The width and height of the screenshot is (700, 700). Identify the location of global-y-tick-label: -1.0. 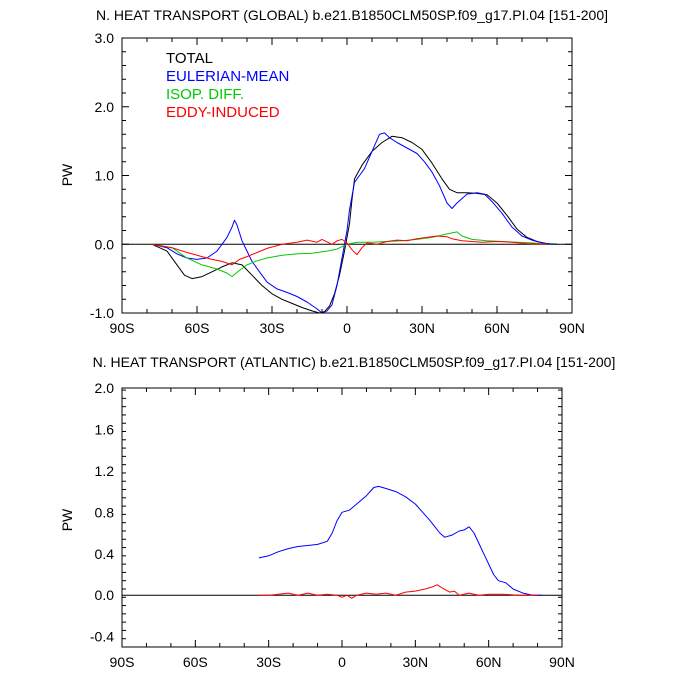
(102, 313).